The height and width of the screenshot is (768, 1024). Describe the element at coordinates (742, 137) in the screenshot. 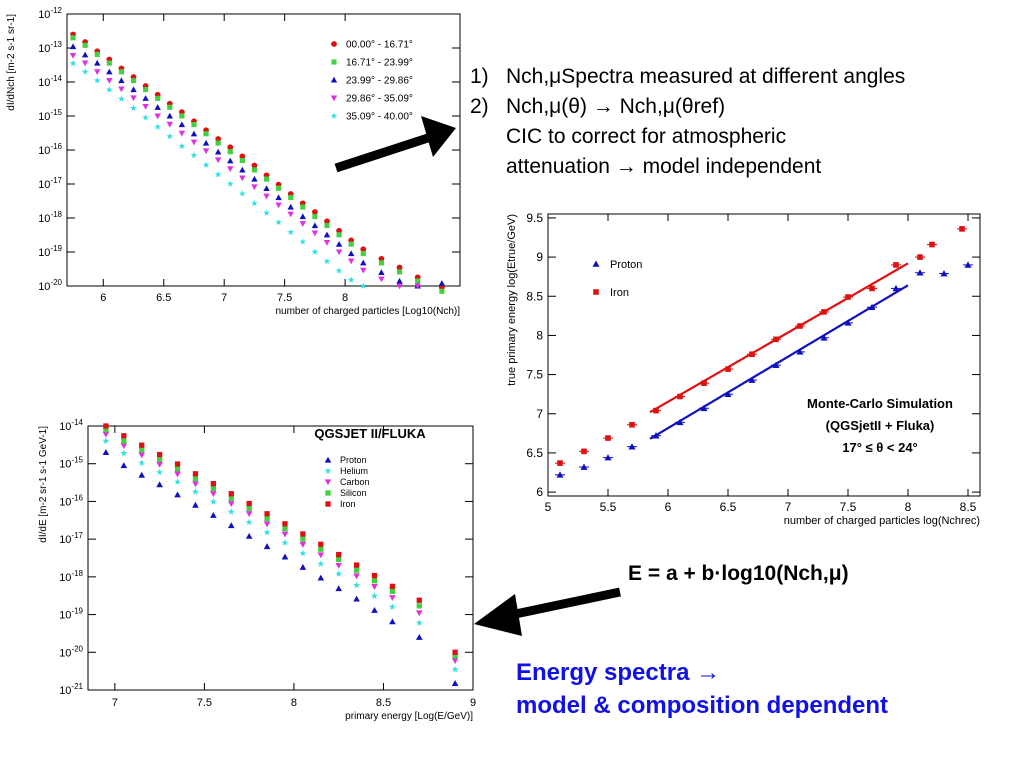

I see `list-item-2-line2: CIC to correct for atmospheric` at that location.